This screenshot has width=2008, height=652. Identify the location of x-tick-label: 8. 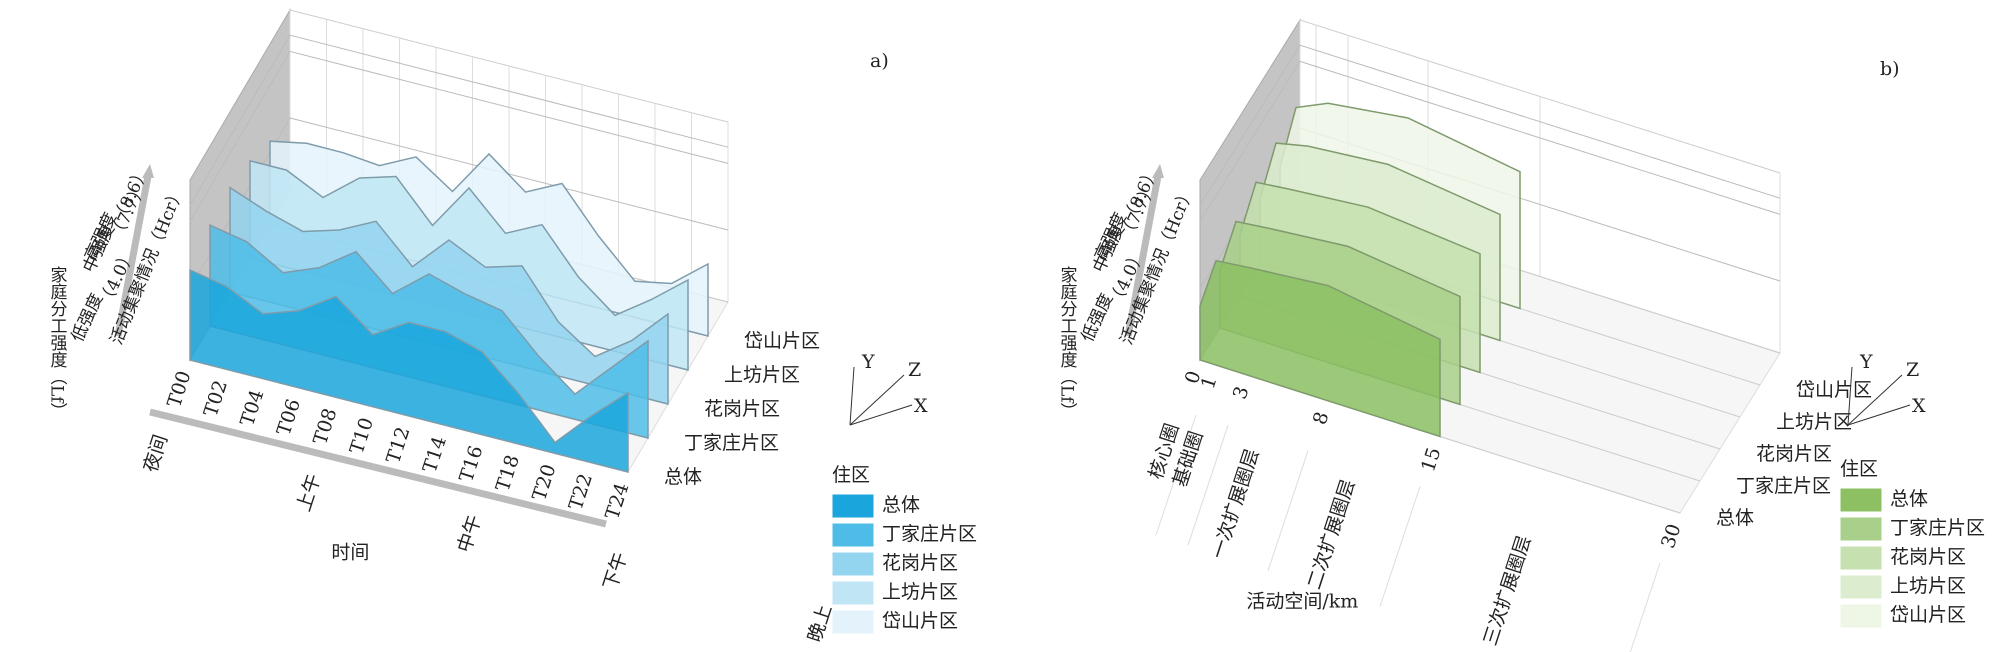
(1321, 418).